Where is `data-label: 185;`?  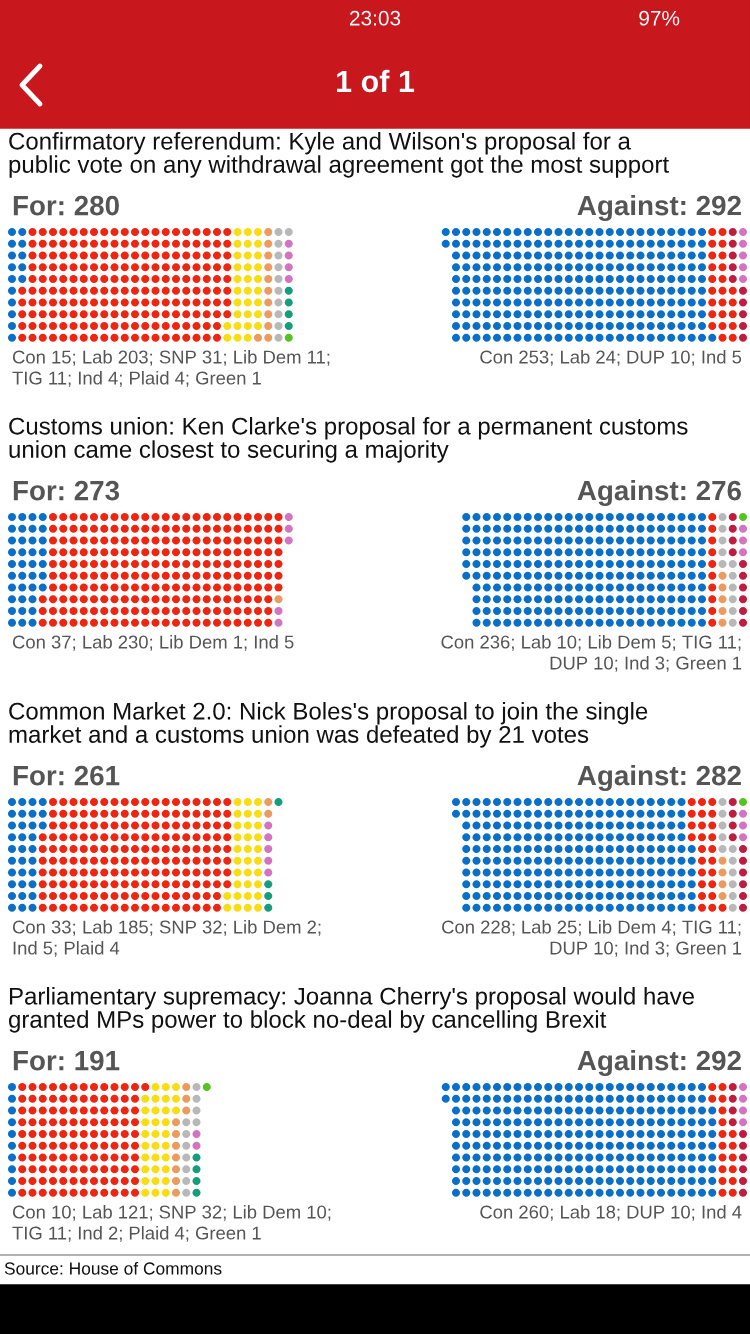
data-label: 185; is located at coordinates (136, 928).